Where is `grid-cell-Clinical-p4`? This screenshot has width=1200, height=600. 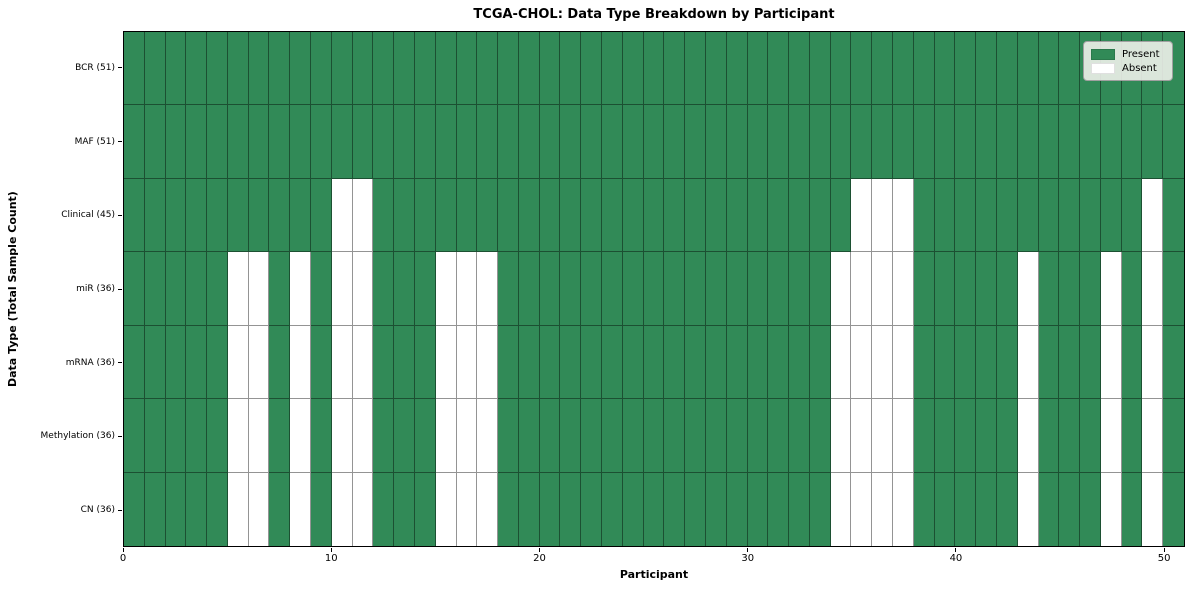
grid-cell-Clinical-p4 is located at coordinates (217, 215).